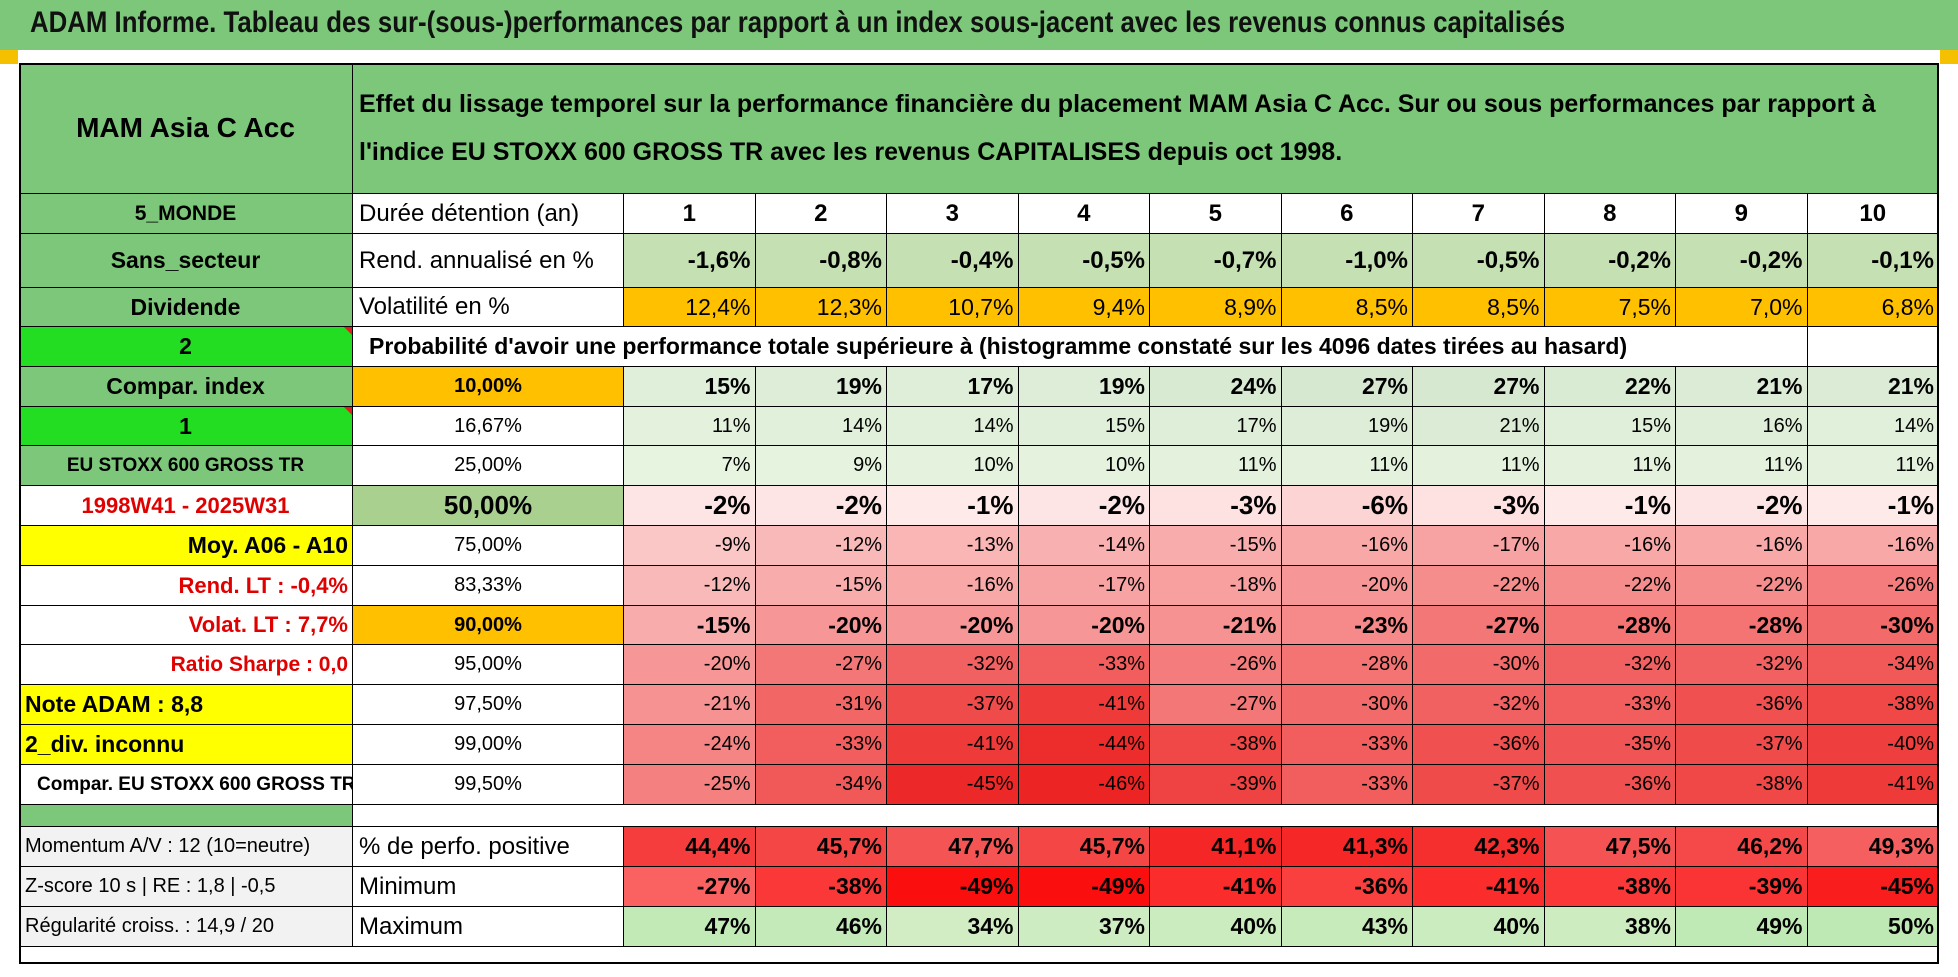  Describe the element at coordinates (488, 465) in the screenshot. I see `threshold-cell-text: 25,00%` at that location.